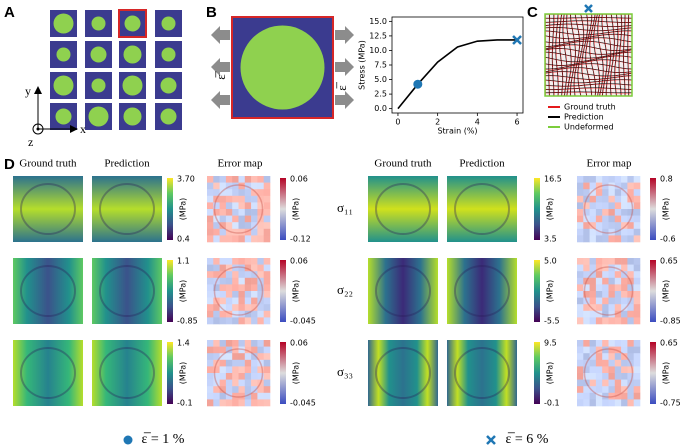 The width and height of the screenshot is (685, 448). I want to click on mesh-line-pred, so click(588, 55).